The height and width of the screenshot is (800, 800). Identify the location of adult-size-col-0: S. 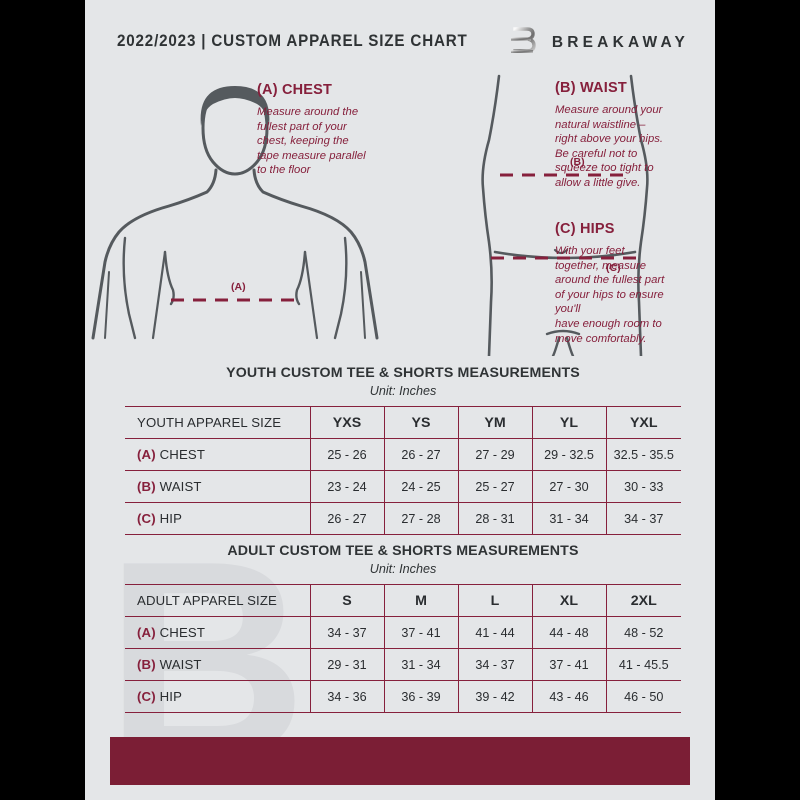
(347, 600).